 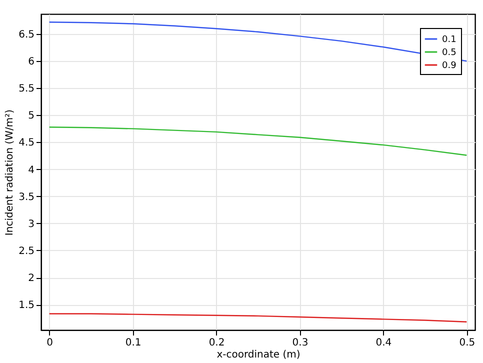 I want to click on y-tick-label: 2.5, so click(x=26, y=251).